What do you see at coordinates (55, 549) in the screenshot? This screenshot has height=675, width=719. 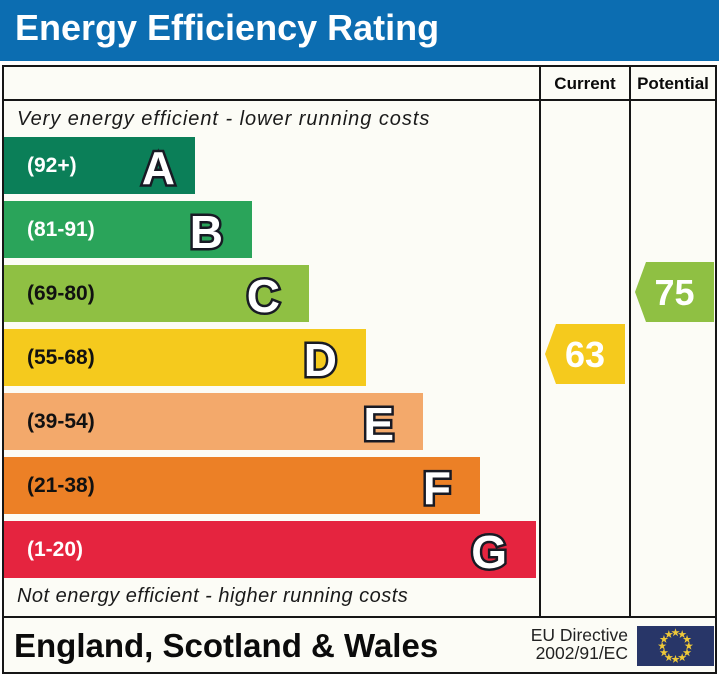 I see `band-g-range: (1-20)` at bounding box center [55, 549].